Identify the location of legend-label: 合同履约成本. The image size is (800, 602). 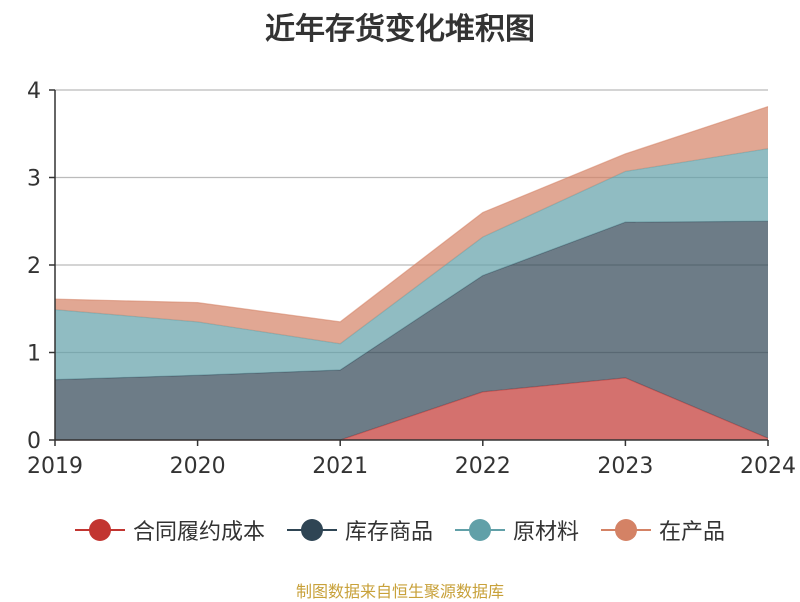
(198, 532).